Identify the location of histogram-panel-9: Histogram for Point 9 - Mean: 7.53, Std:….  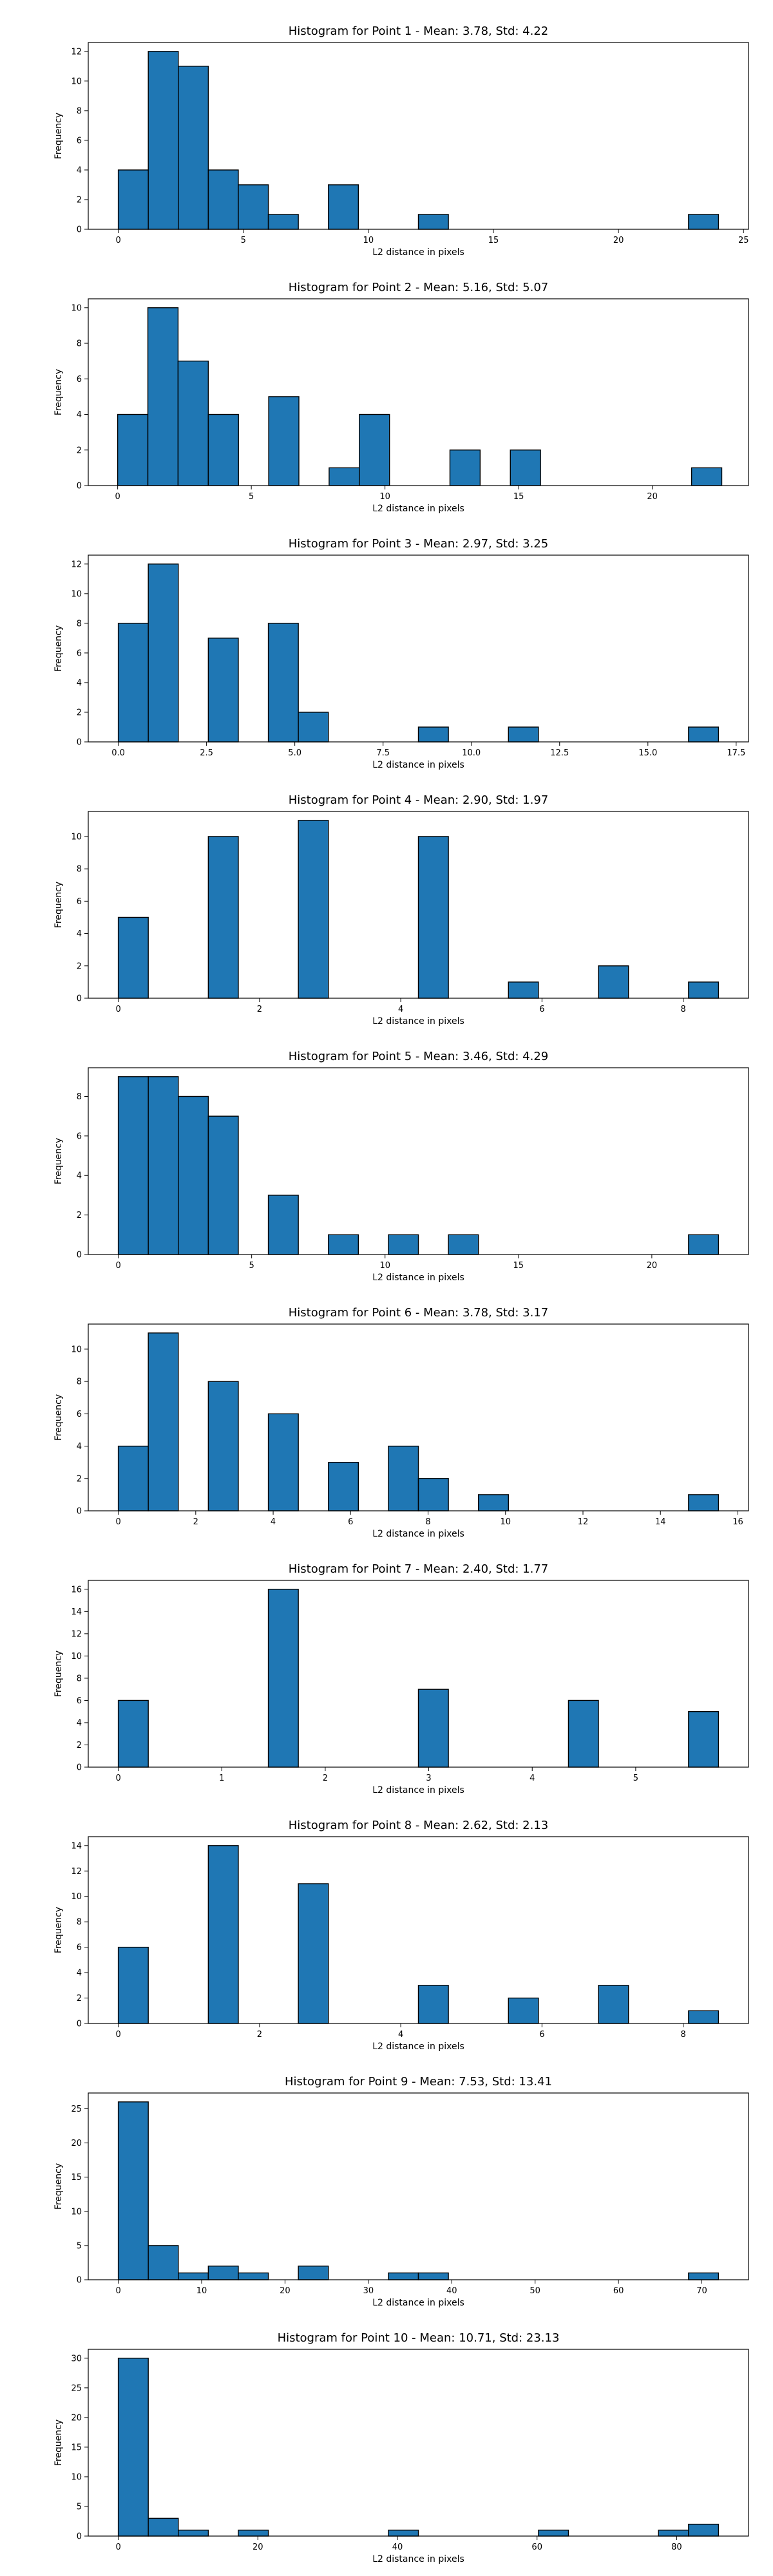
(401, 2191).